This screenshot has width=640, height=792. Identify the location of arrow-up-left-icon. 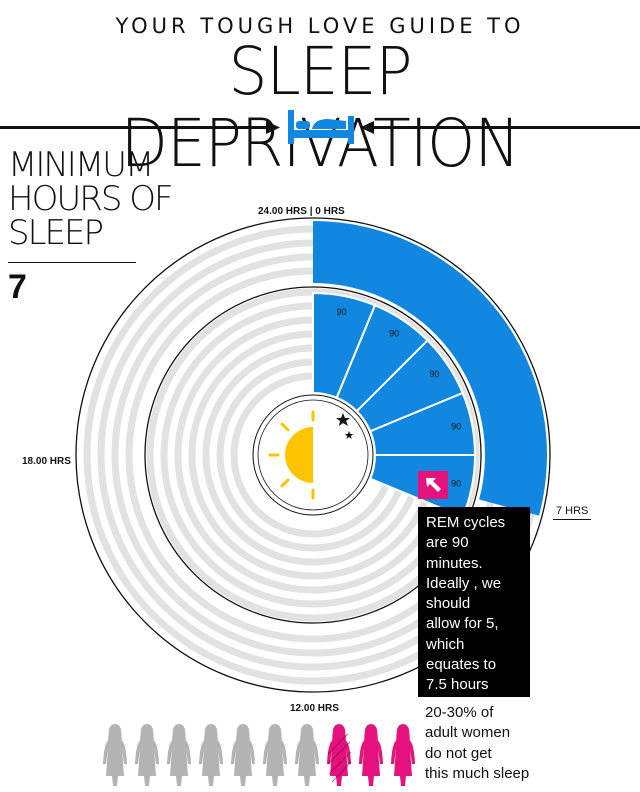
(433, 485).